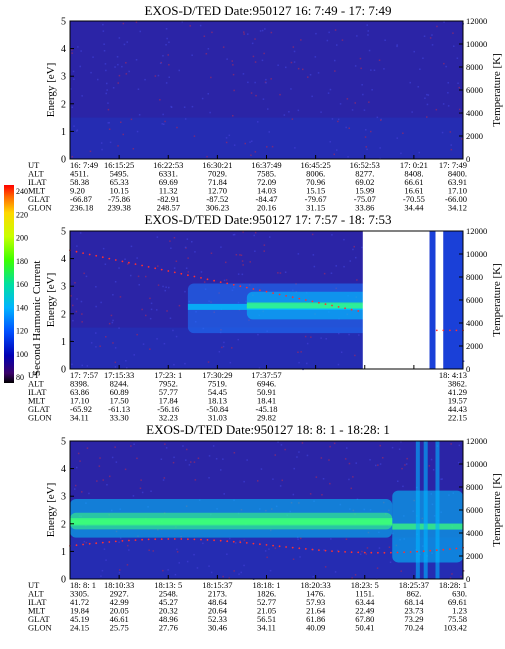 Image resolution: width=505 pixels, height=649 pixels. What do you see at coordinates (119, 375) in the screenshot?
I see `orbit-table-cell: 17:15:33` at bounding box center [119, 375].